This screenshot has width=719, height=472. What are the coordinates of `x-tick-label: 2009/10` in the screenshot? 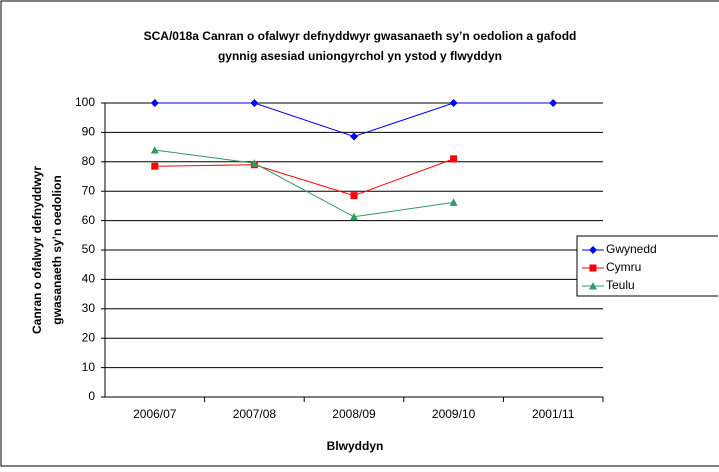 It's located at (454, 414).